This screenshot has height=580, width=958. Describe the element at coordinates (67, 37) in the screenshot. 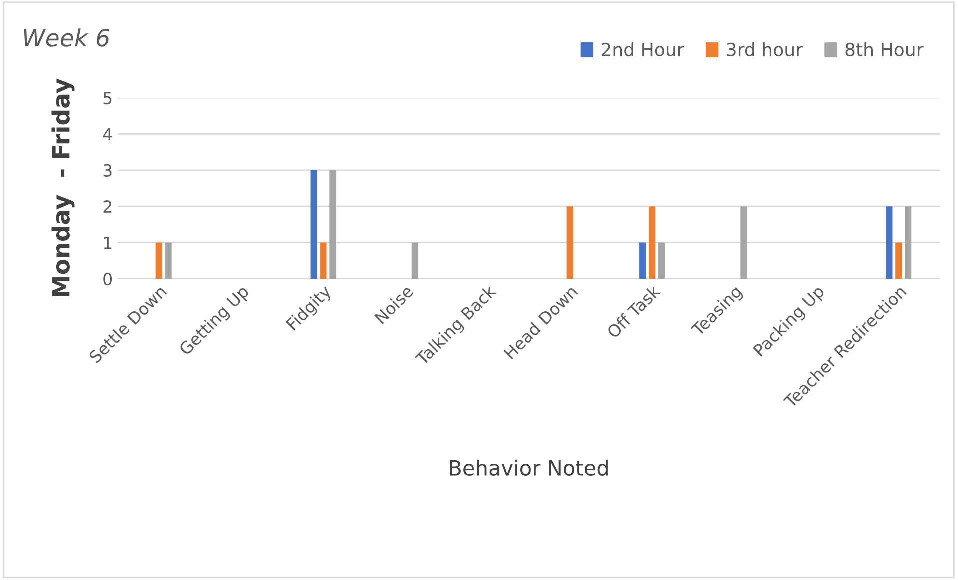

I see `chart-title: Week 6` at that location.